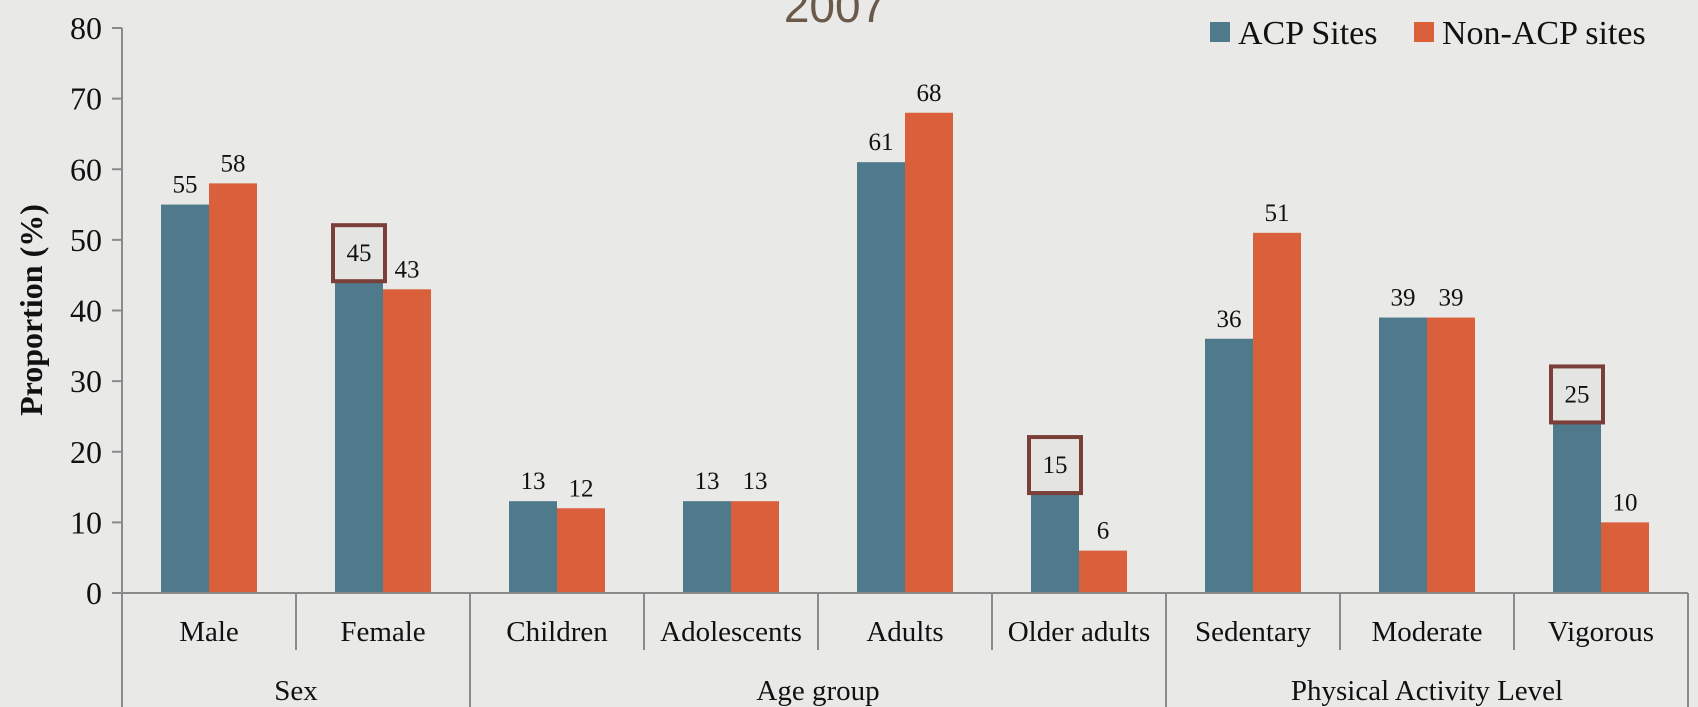 This screenshot has height=707, width=1698. Describe the element at coordinates (407, 441) in the screenshot. I see `bar-non-acp-female` at that location.